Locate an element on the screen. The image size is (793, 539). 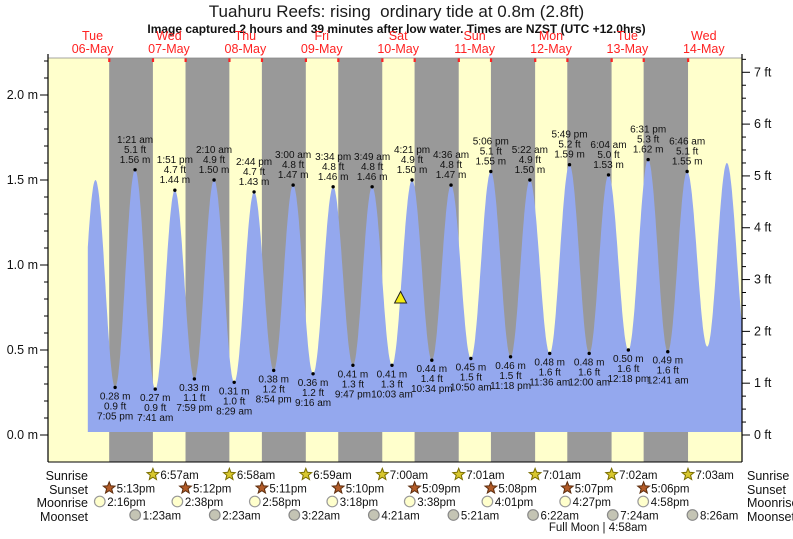
full-moon-note: Full Moon | 4:58am is located at coordinates (598, 528).